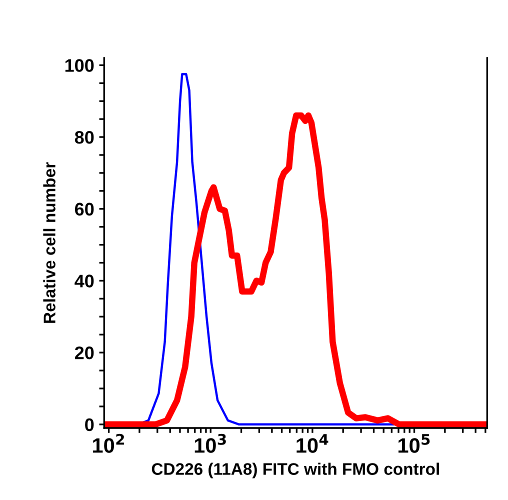 The image size is (508, 500). Describe the element at coordinates (295, 470) in the screenshot. I see `x-axis-title: CD226 (11A8) FITC with FMO control` at that location.